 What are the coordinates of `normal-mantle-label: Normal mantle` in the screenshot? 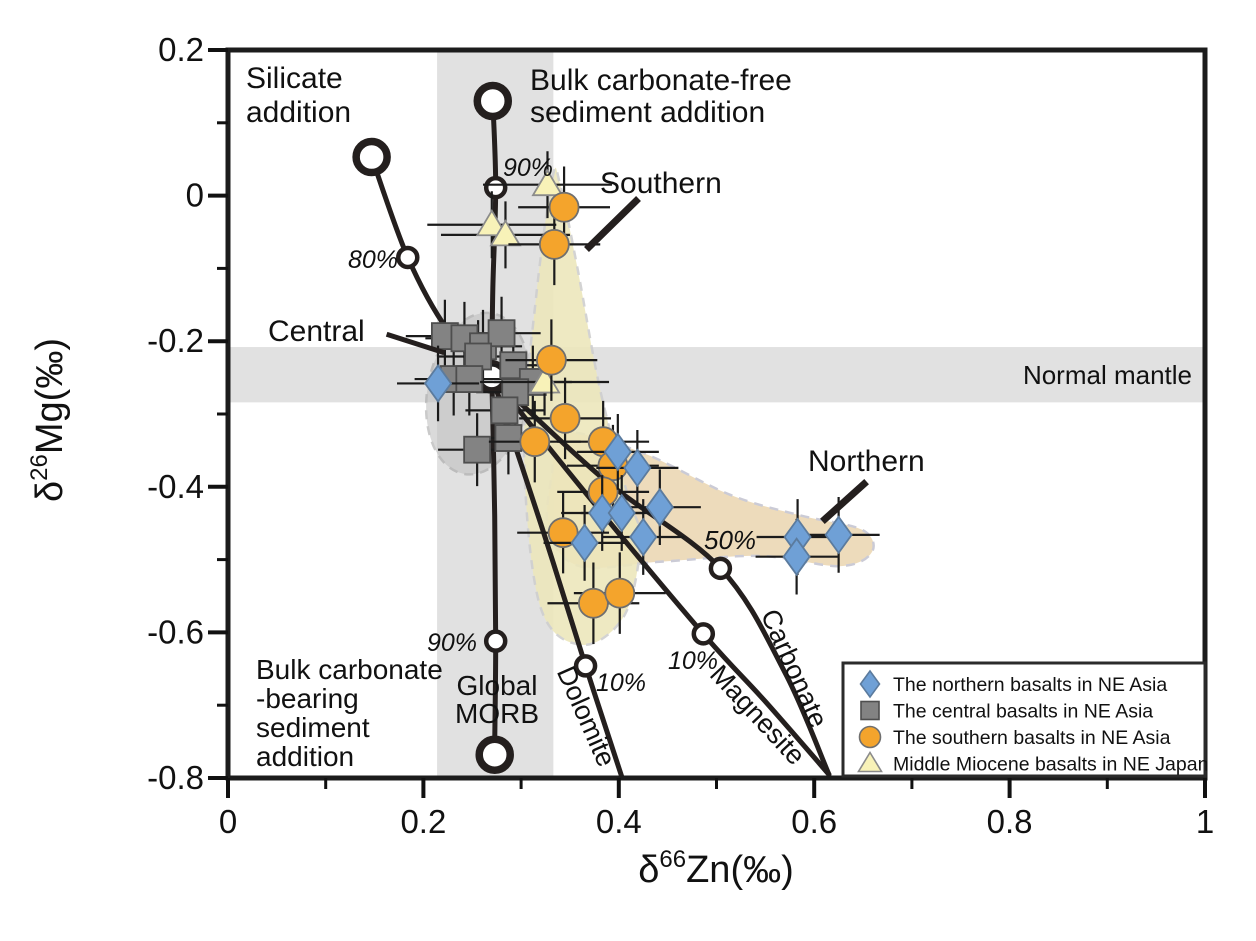 It's located at (1107, 375).